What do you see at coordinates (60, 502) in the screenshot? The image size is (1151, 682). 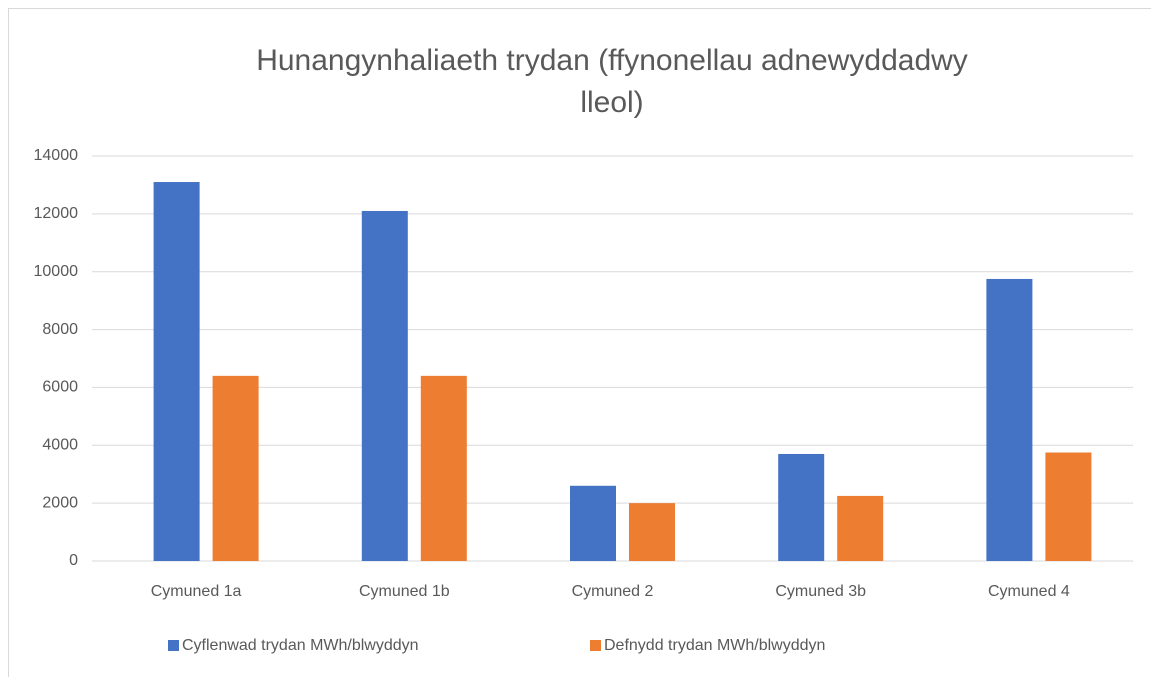 I see `y-tick-label: 2000` at bounding box center [60, 502].